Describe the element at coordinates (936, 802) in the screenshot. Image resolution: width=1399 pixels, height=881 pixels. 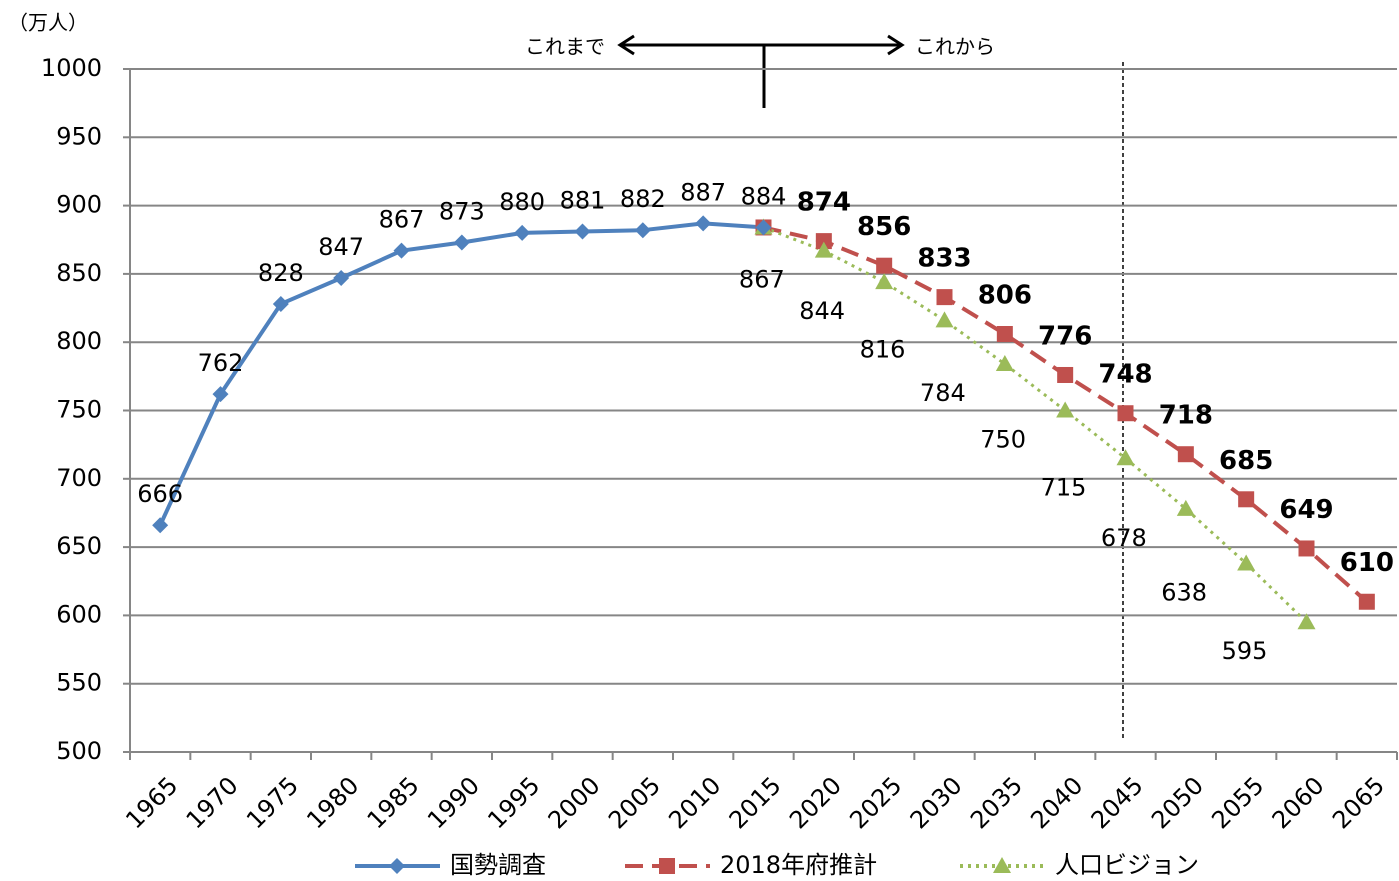
I see `x-tick-label: 2030` at that location.